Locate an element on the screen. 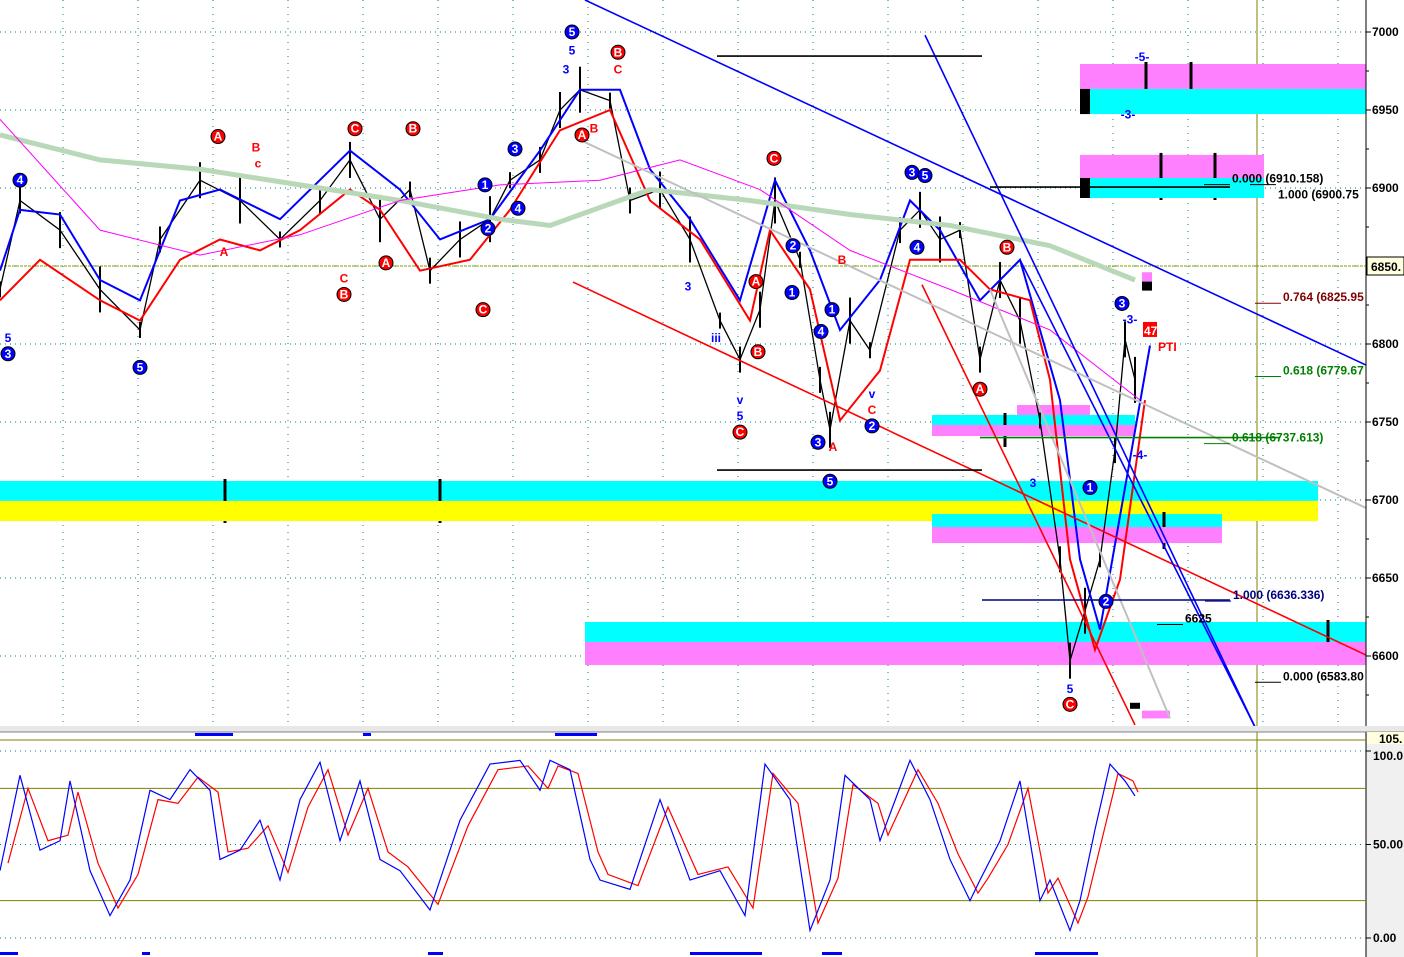 Image resolution: width=1404 pixels, height=957 pixels. oscillator-top-label: 105. is located at coordinates (1390, 739).